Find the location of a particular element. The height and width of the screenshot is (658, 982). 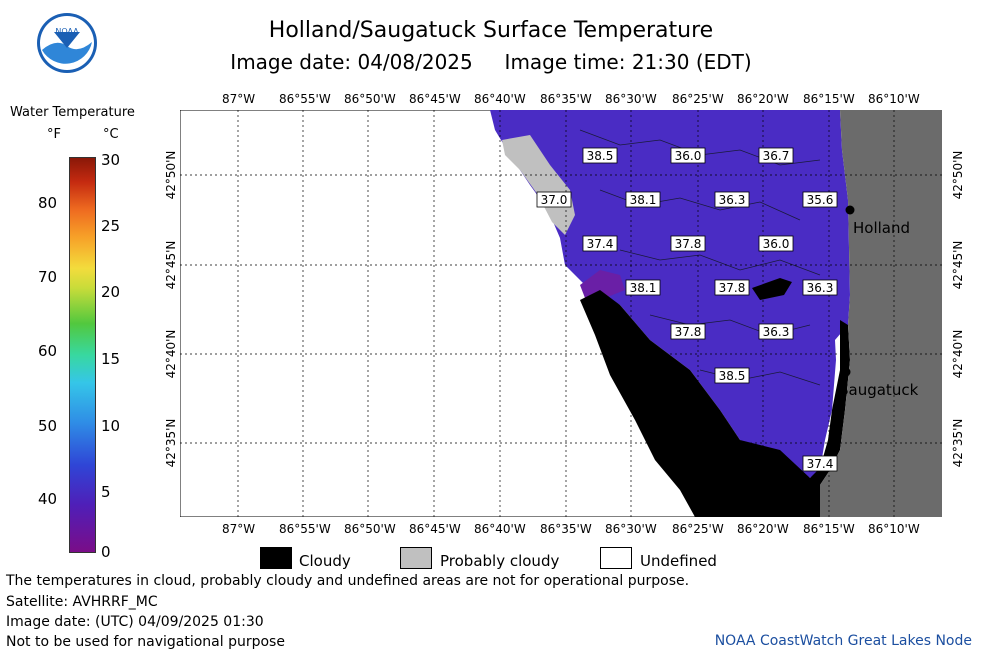

logo-text: NOAA is located at coordinates (67, 31).